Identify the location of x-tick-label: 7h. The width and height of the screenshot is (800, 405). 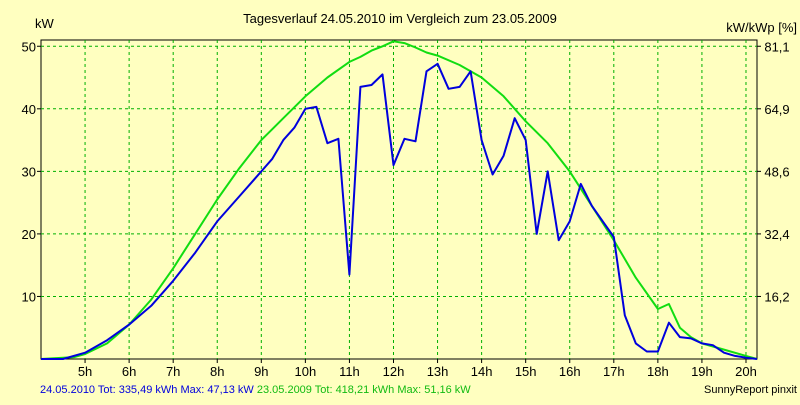
(173, 371).